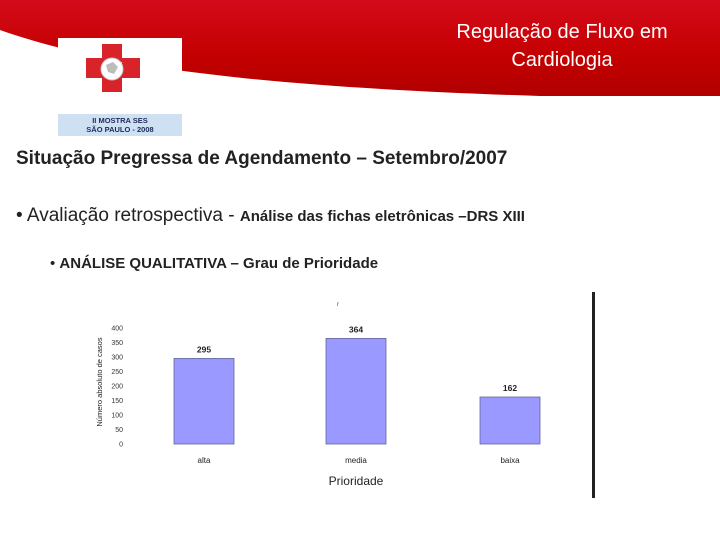 This screenshot has height=540, width=720. What do you see at coordinates (338, 305) in the screenshot?
I see `chart-corner-mark: r` at bounding box center [338, 305].